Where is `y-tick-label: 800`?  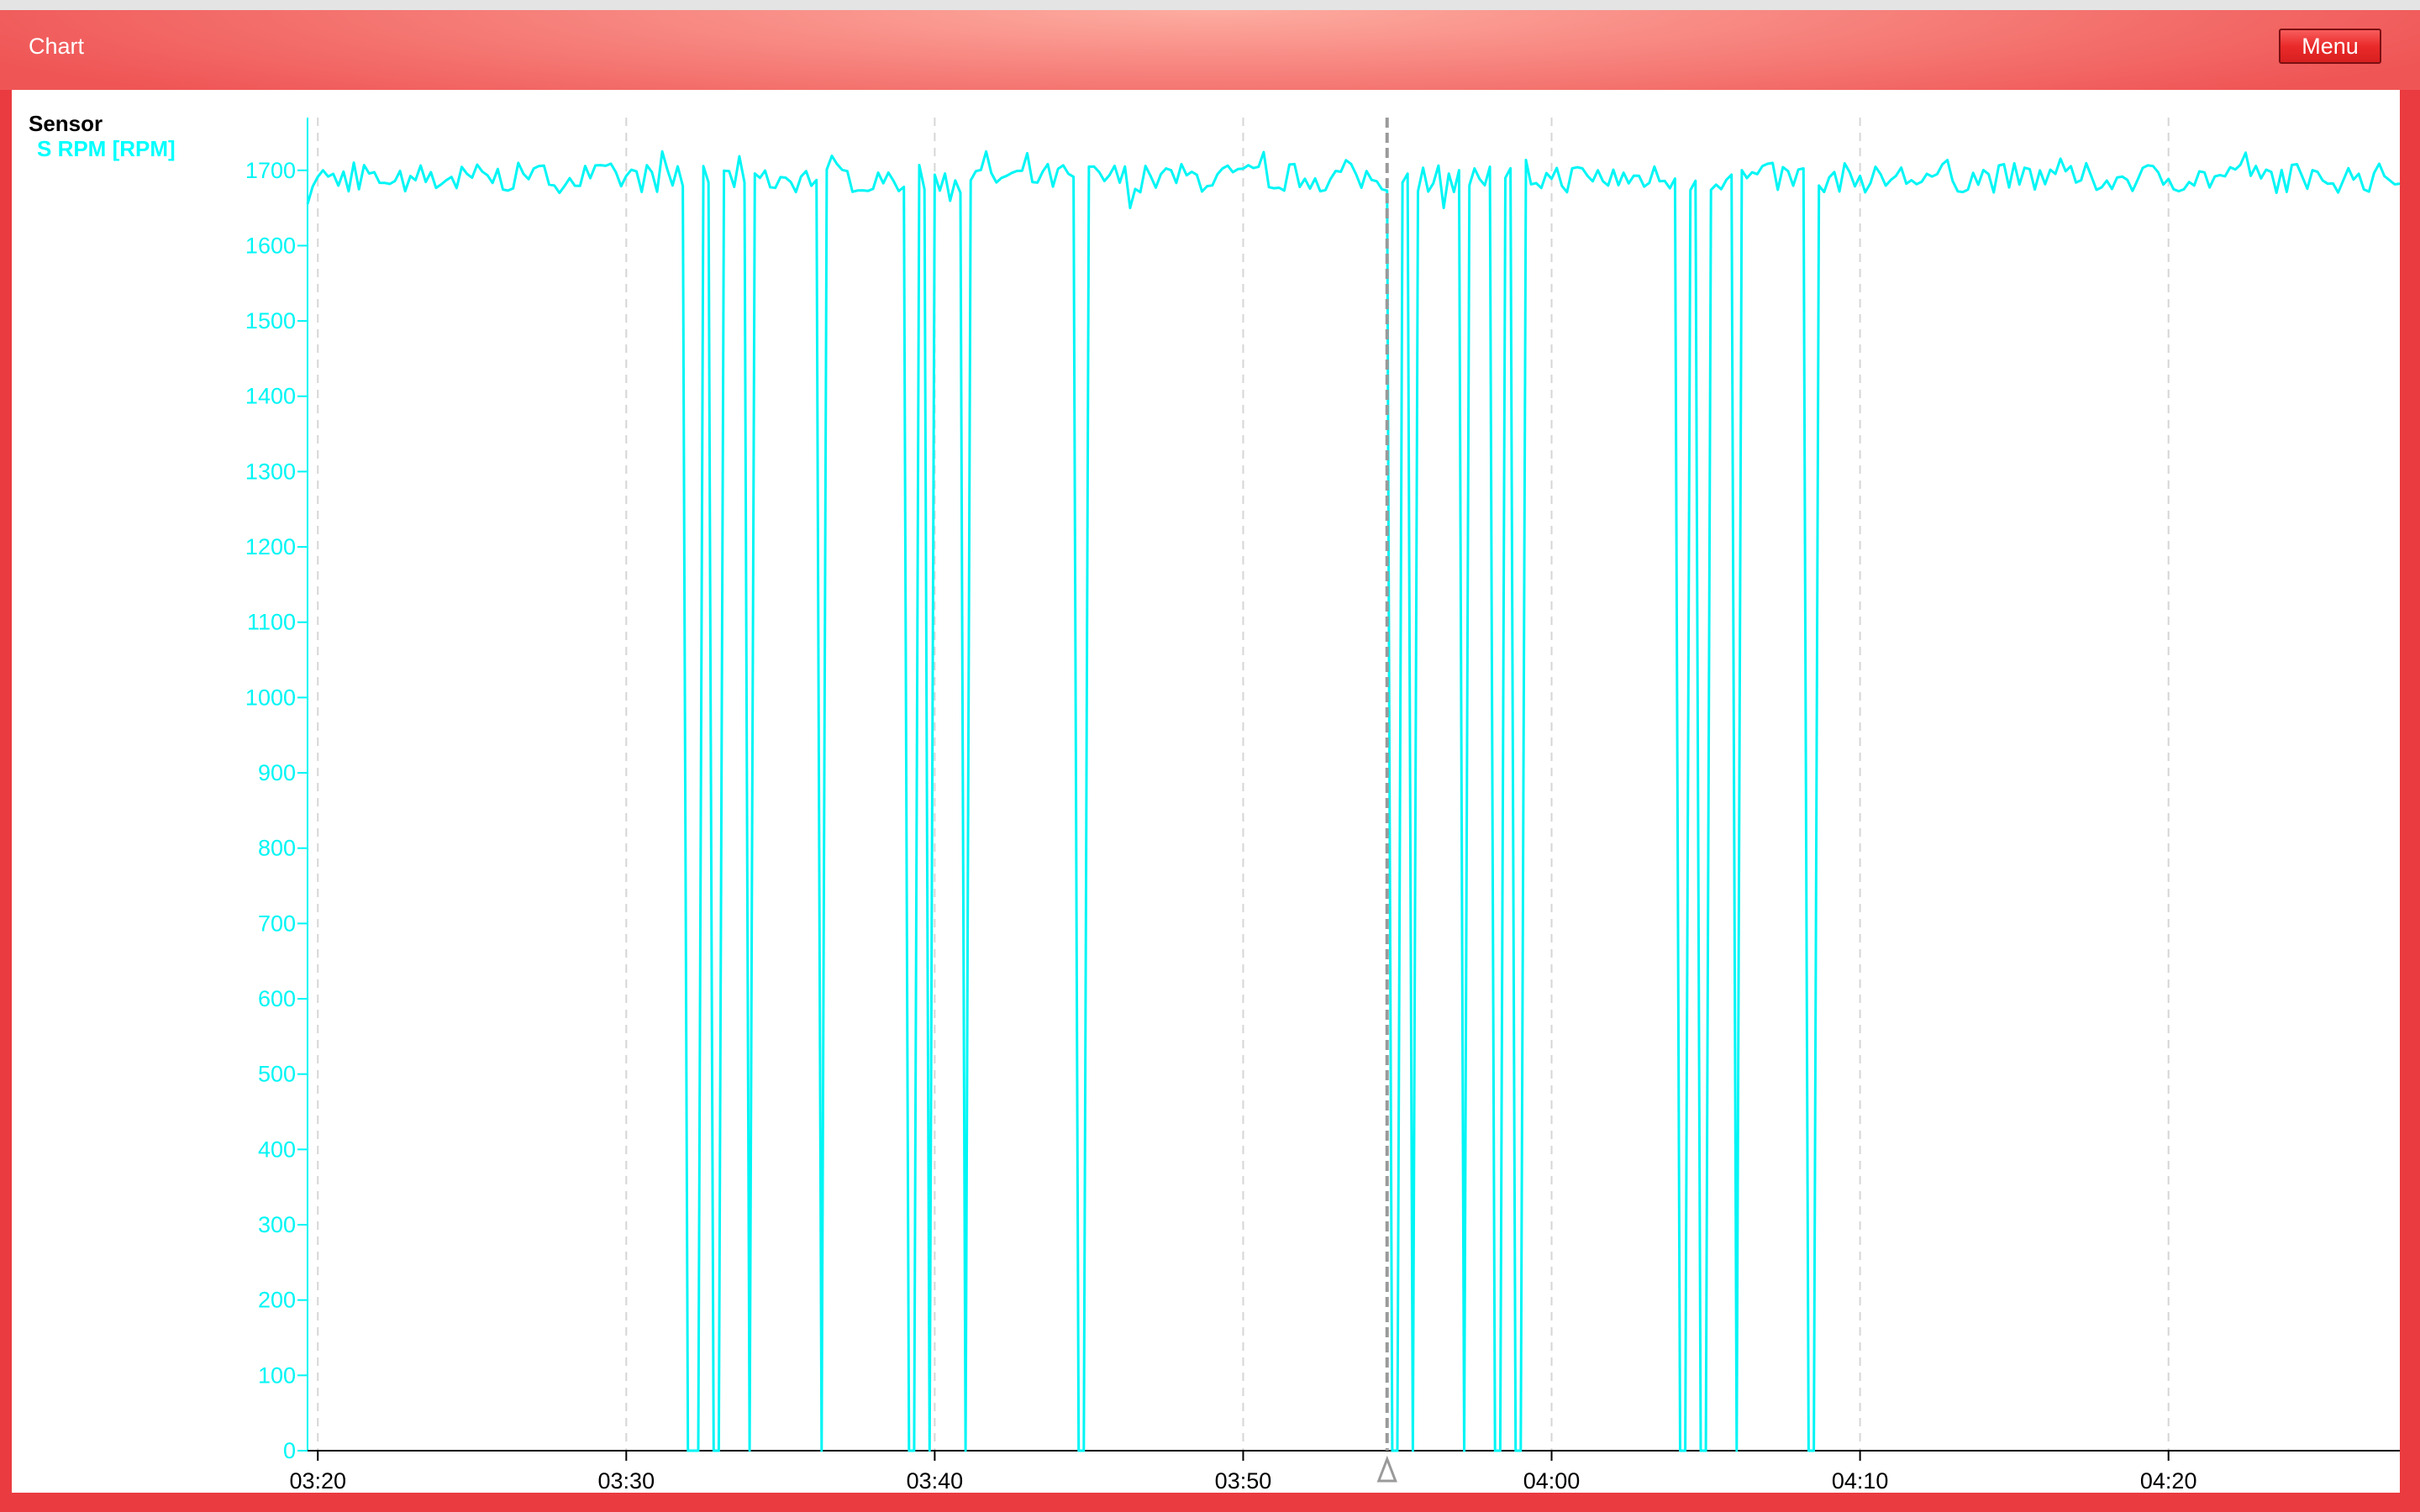
y-tick-label: 800 is located at coordinates (277, 848).